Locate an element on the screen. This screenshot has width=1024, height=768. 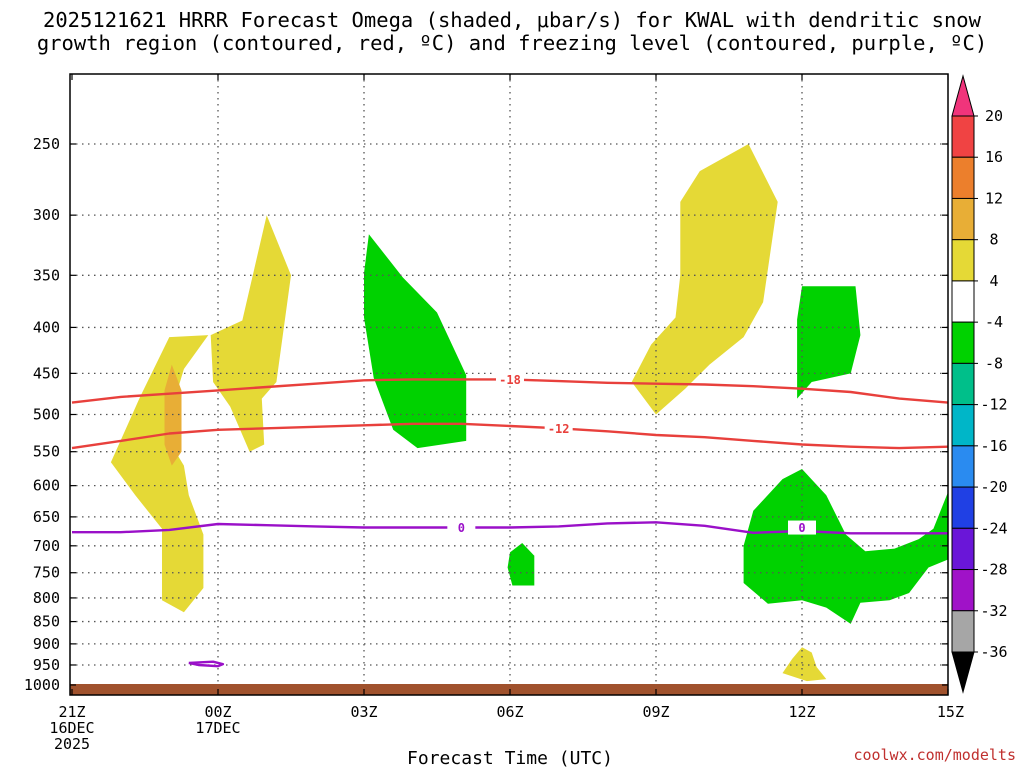
x-tick-label-h6-line0: 03Z is located at coordinates (363, 712).